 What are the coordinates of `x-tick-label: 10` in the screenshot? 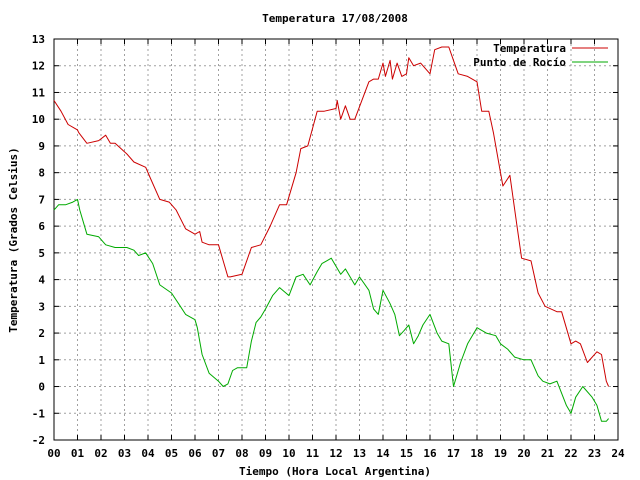 It's located at (288, 453).